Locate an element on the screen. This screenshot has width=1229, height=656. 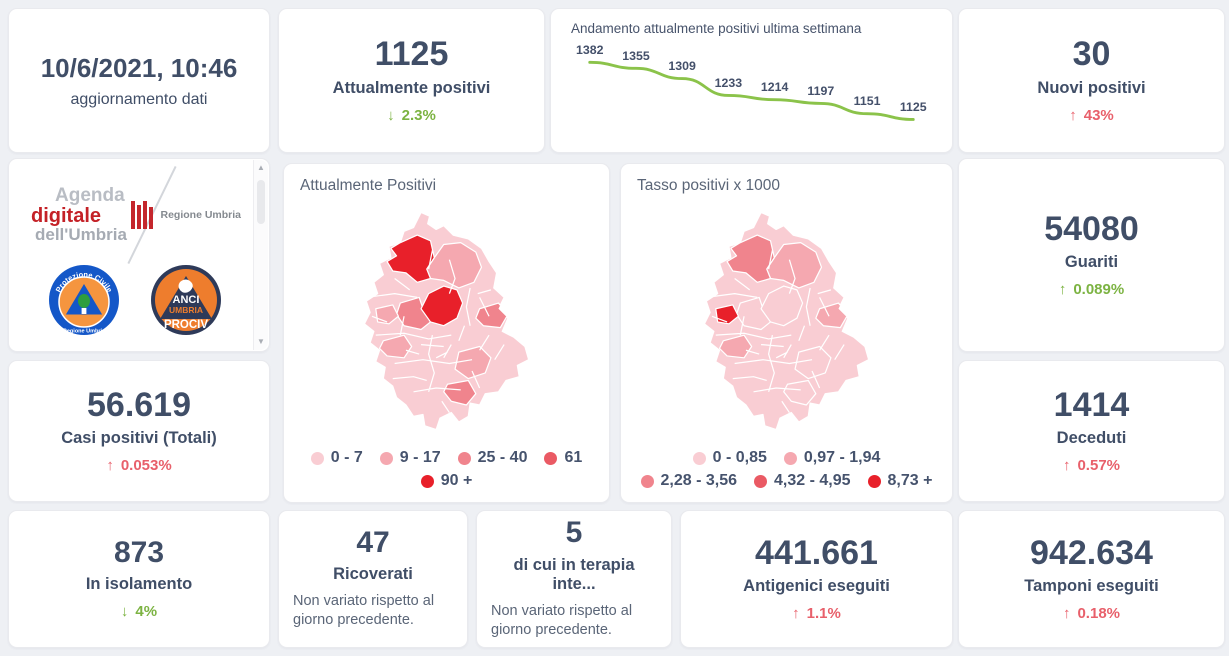
svg-text: Regione Umbria is located at coordinates (84, 332).